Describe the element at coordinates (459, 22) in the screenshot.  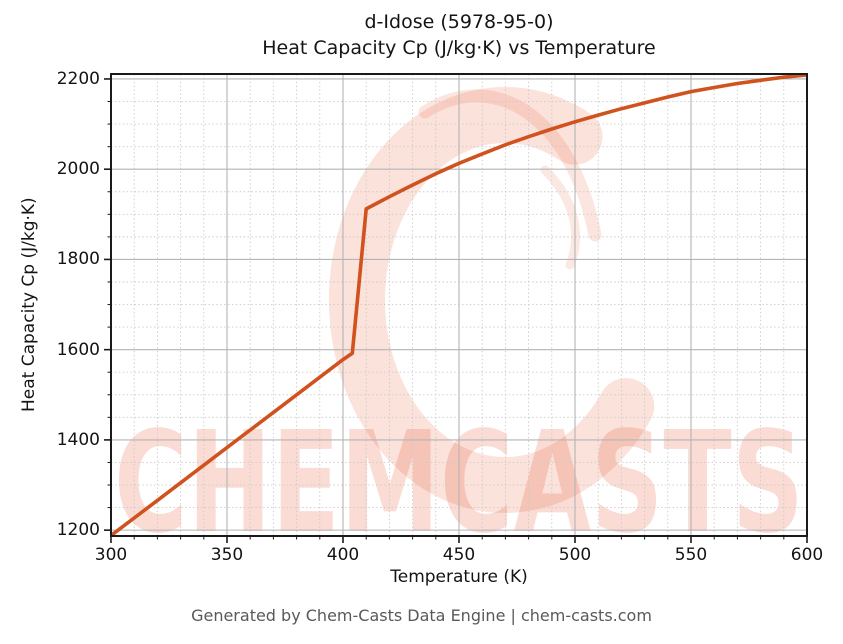
I see `chart-title-line1: d-Idose (5978-95-0)` at that location.